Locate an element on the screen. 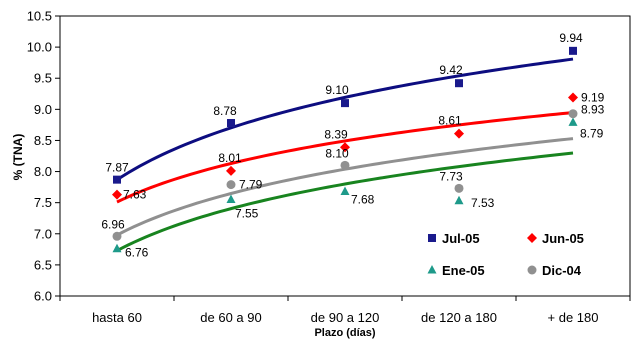  data-label-dic-04: 6.96 is located at coordinates (113, 224).